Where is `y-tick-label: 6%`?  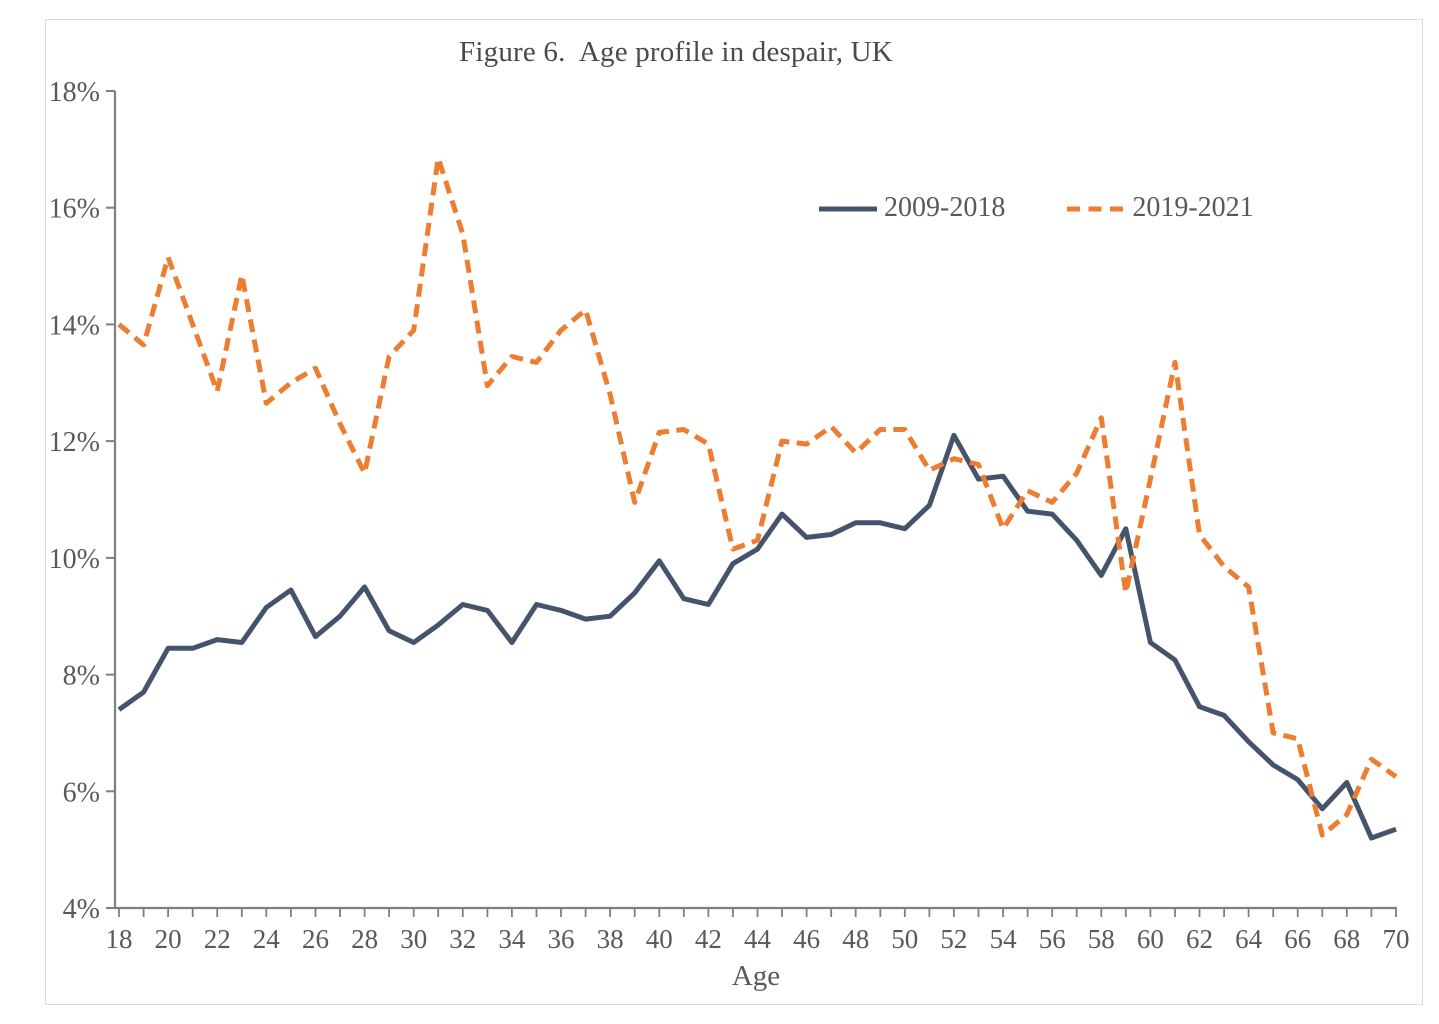 y-tick-label: 6% is located at coordinates (81, 792).